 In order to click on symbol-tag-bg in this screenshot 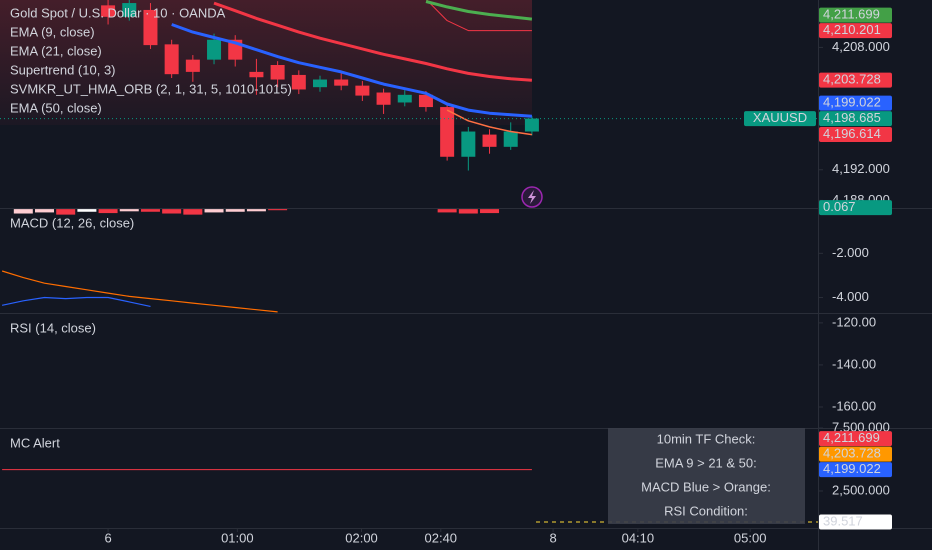, I will do `click(780, 119)`.